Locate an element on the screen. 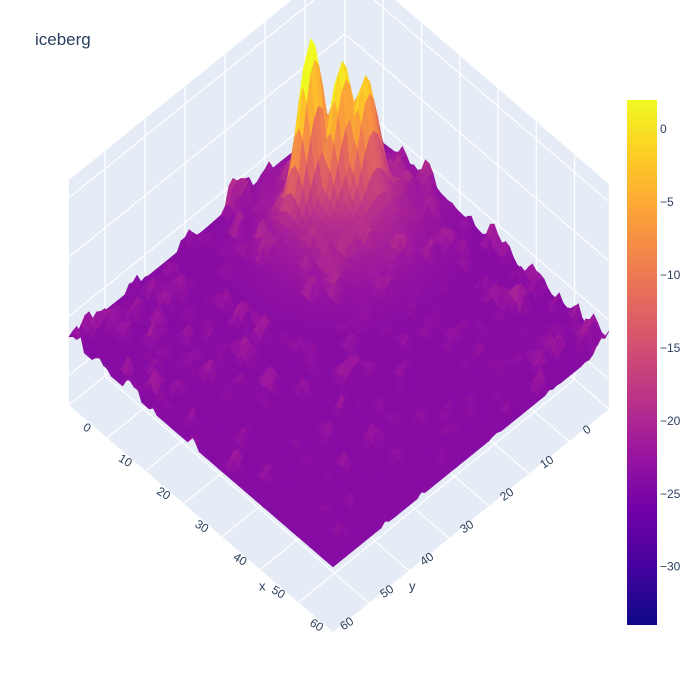 This screenshot has width=700, height=700. colorbar-tick-label: −25 is located at coordinates (670, 494).